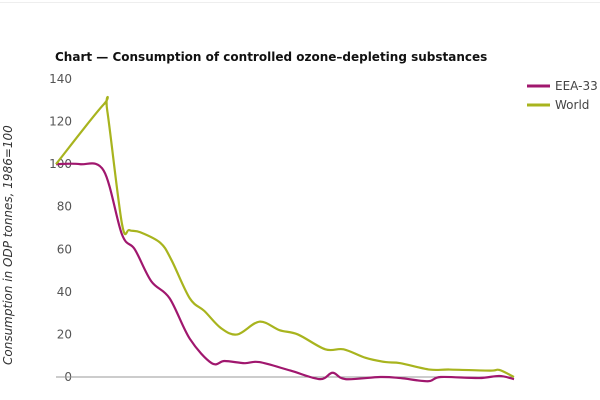 This screenshot has width=600, height=400. Describe the element at coordinates (60, 122) in the screenshot. I see `y-tick-label: 120` at that location.